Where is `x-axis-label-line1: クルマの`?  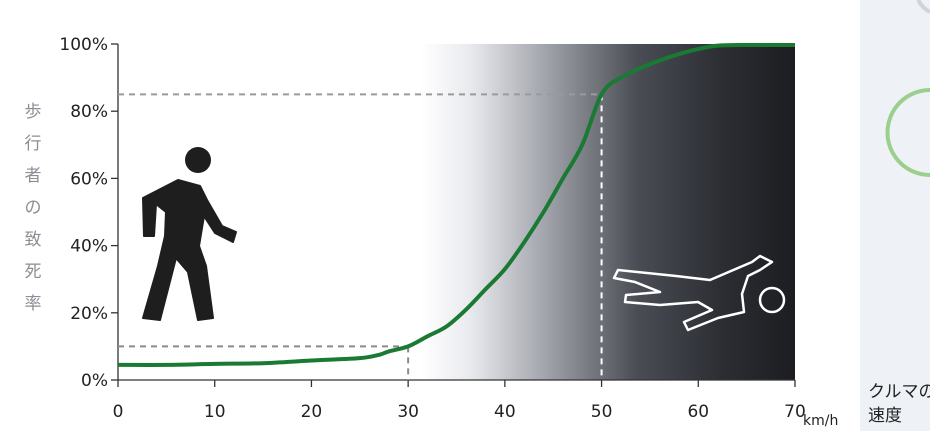
x-axis-label-line1: クルマの is located at coordinates (899, 392).